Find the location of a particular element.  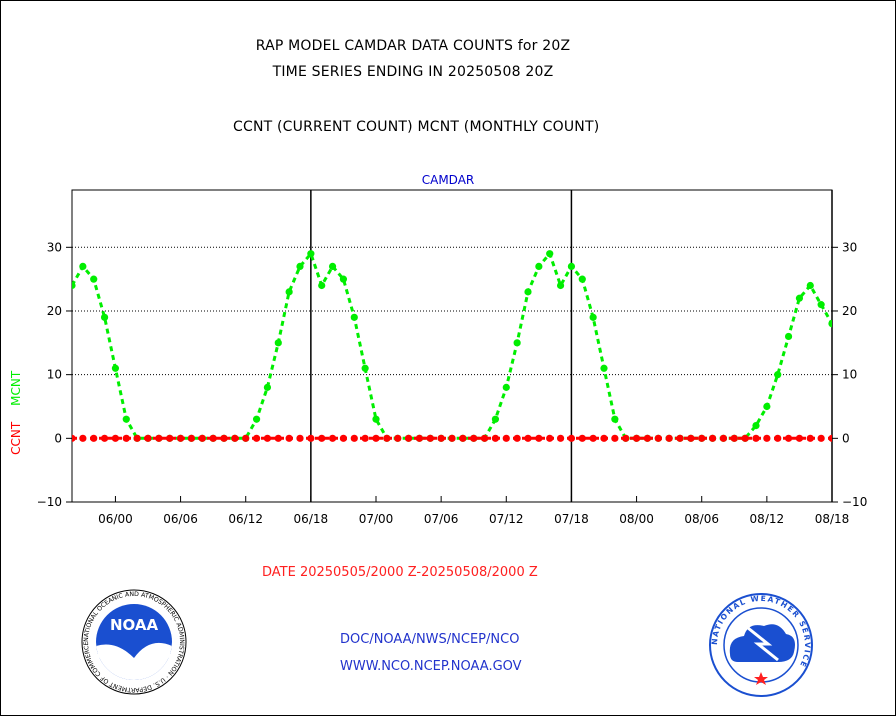

x-tick-label: 08/18 is located at coordinates (832, 519).